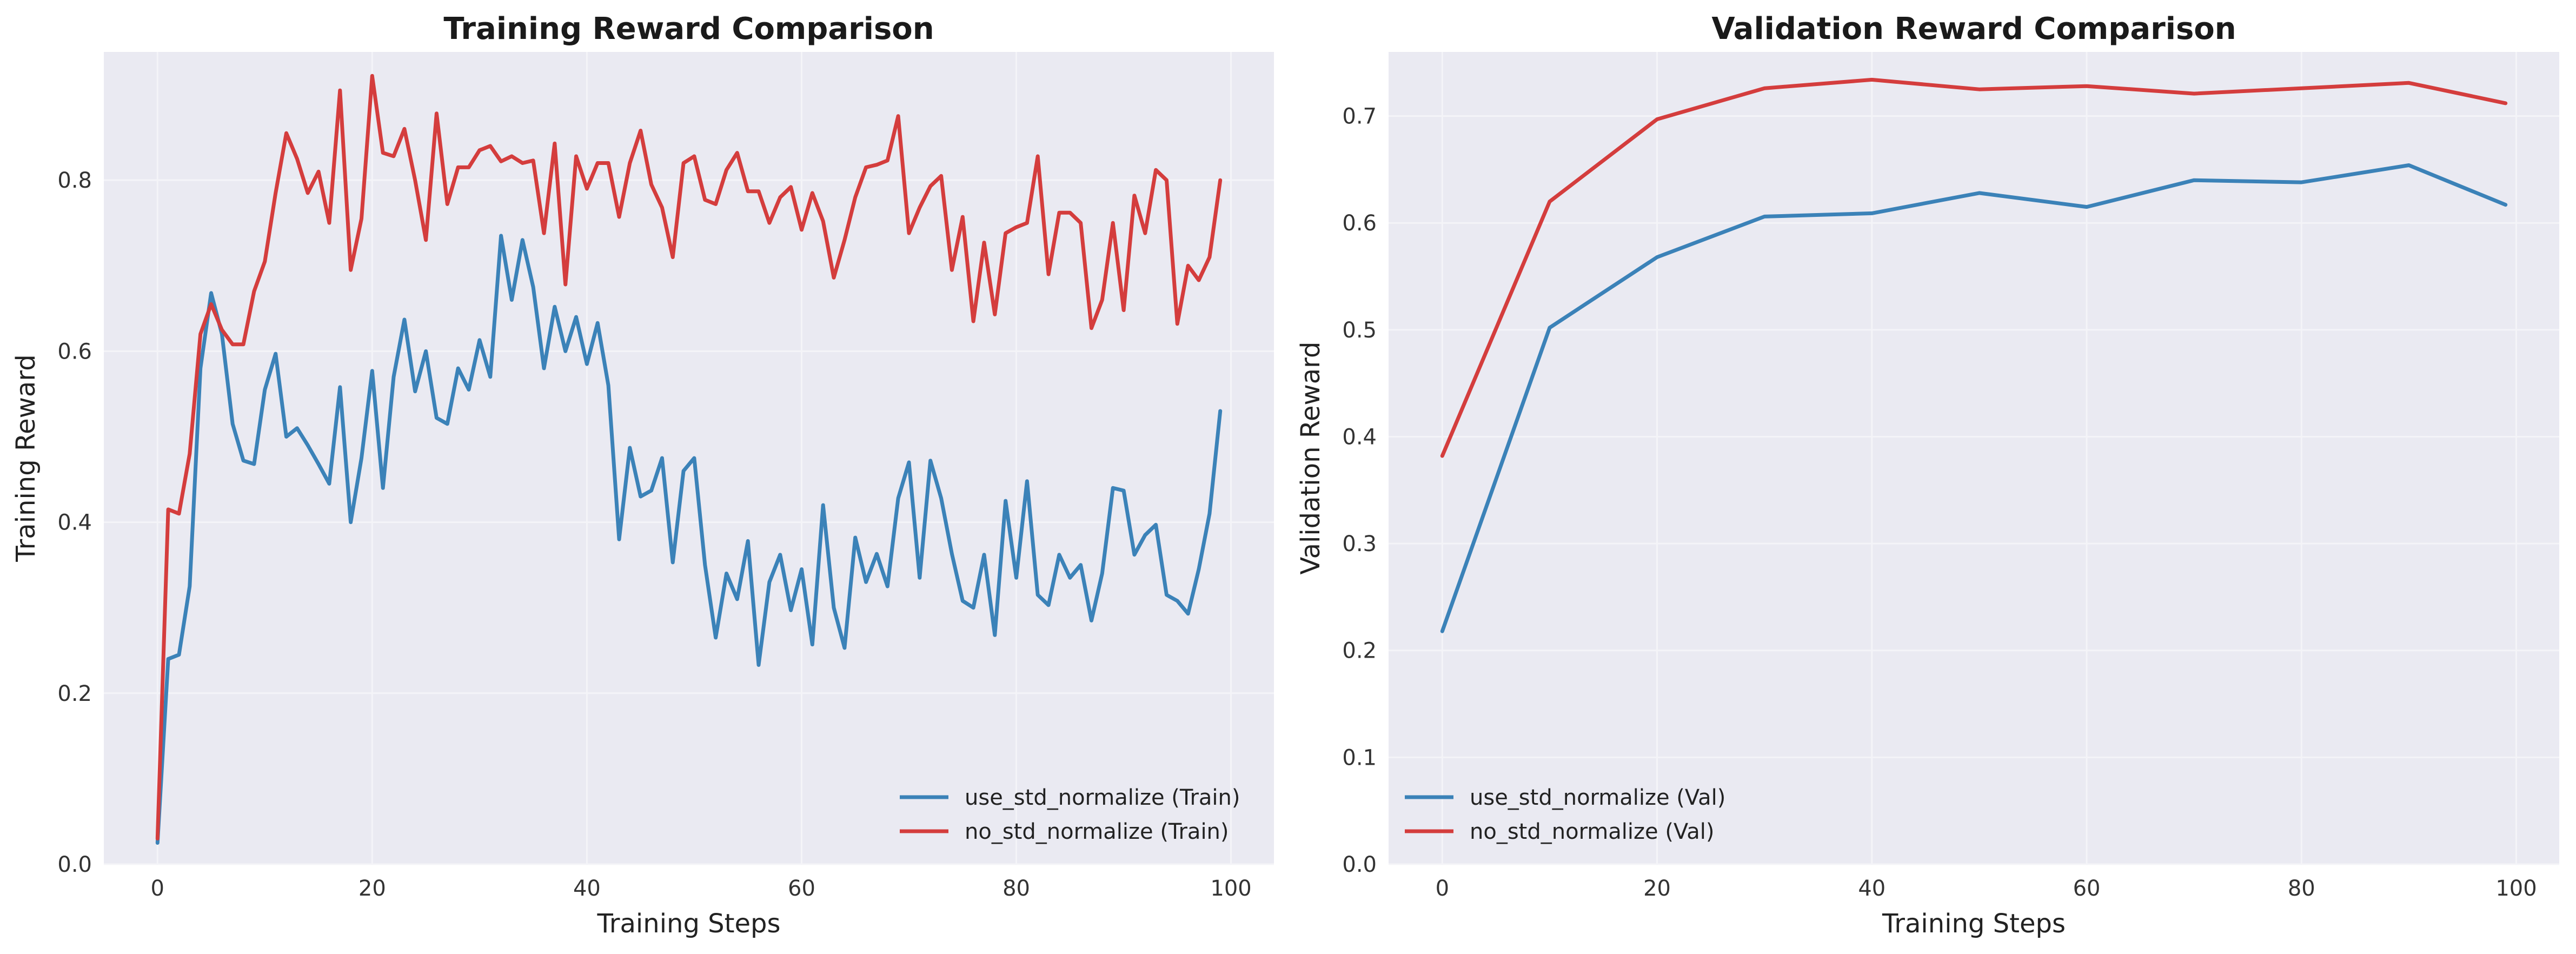 The image size is (2576, 954). Describe the element at coordinates (1973, 29) in the screenshot. I see `validation-chart-title: Validation Reward Comparison` at that location.